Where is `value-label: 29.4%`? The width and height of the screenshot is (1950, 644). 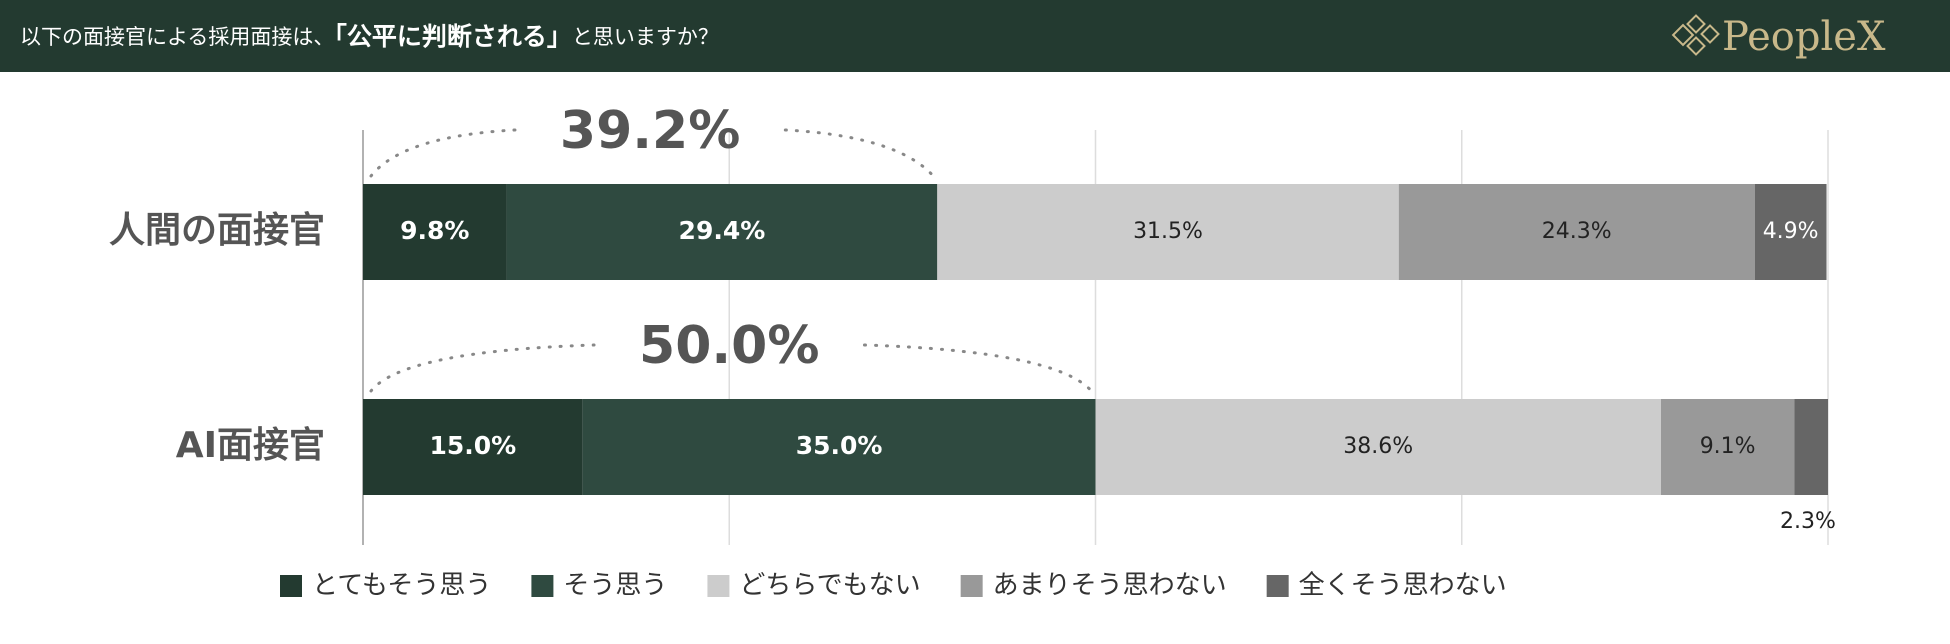
value-label: 29.4% is located at coordinates (722, 230).